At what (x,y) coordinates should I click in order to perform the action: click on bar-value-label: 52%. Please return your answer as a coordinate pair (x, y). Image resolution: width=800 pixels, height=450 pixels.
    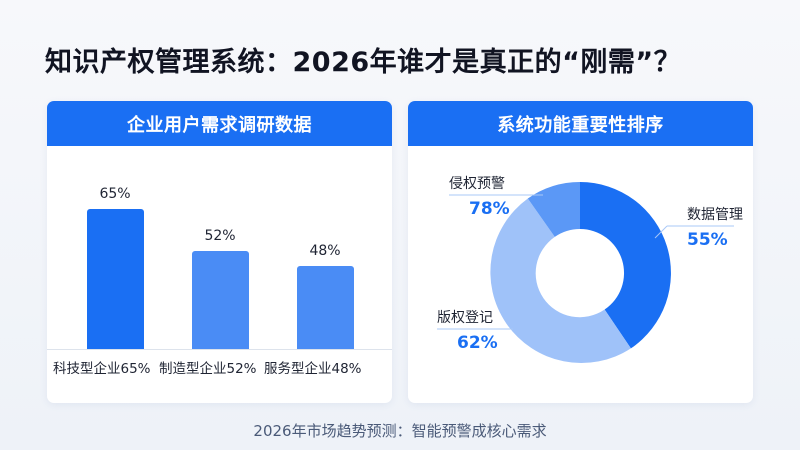
    Looking at the image, I should click on (220, 236).